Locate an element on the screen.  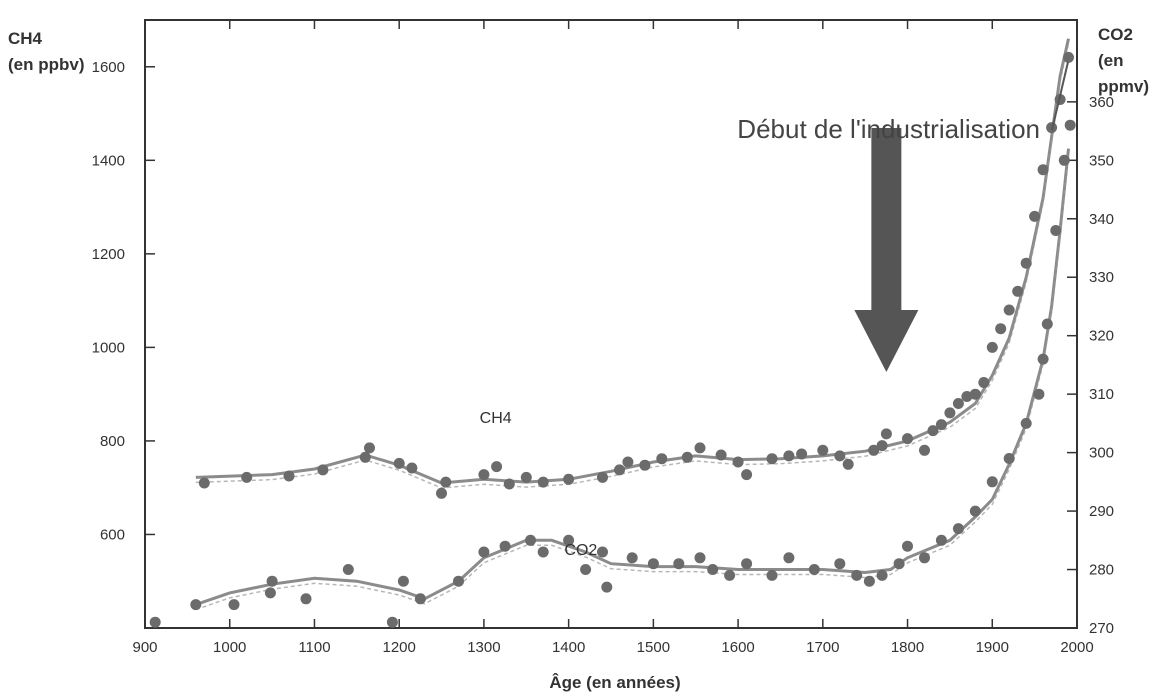
y-right-tick-label: 320 is located at coordinates (1101, 336).